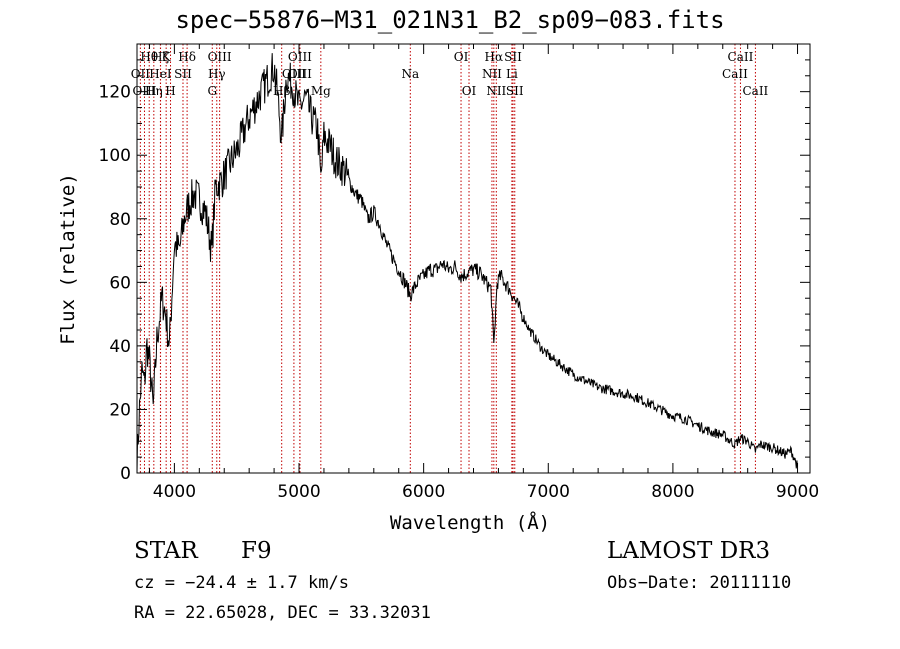 The height and width of the screenshot is (649, 900). Describe the element at coordinates (298, 492) in the screenshot. I see `x-tick-label: 5000` at that location.